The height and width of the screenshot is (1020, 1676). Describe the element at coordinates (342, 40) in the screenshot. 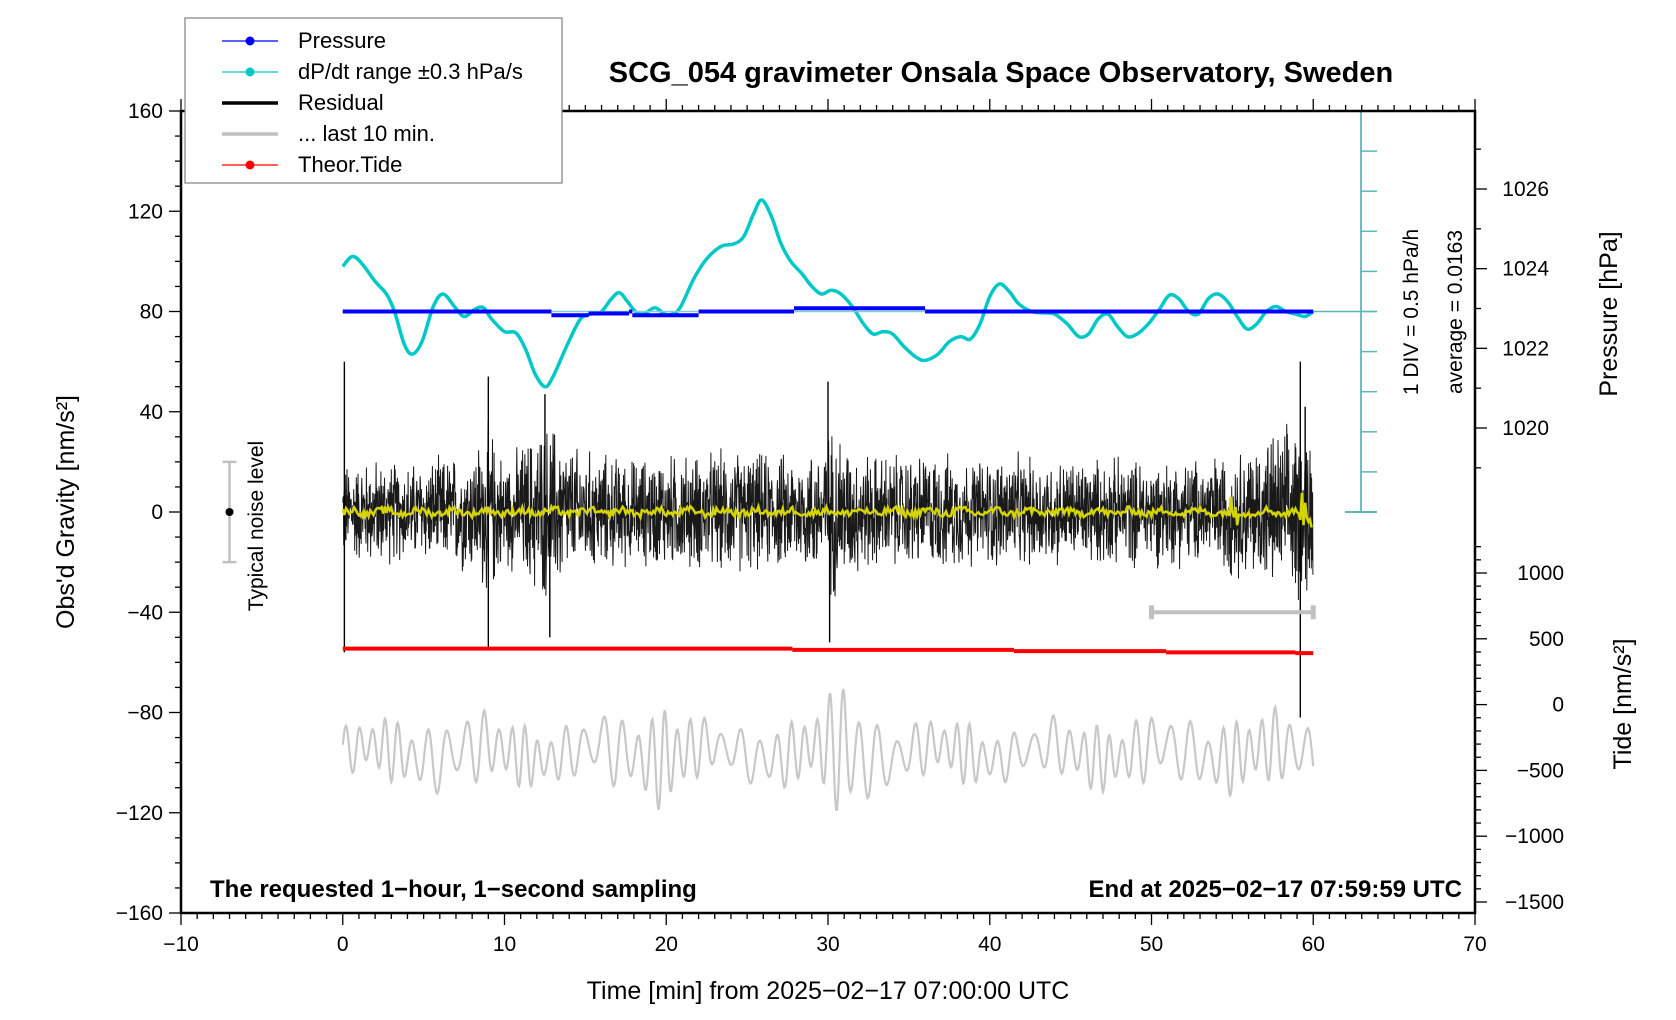

I see `legend-label-pressure: Pressure` at that location.